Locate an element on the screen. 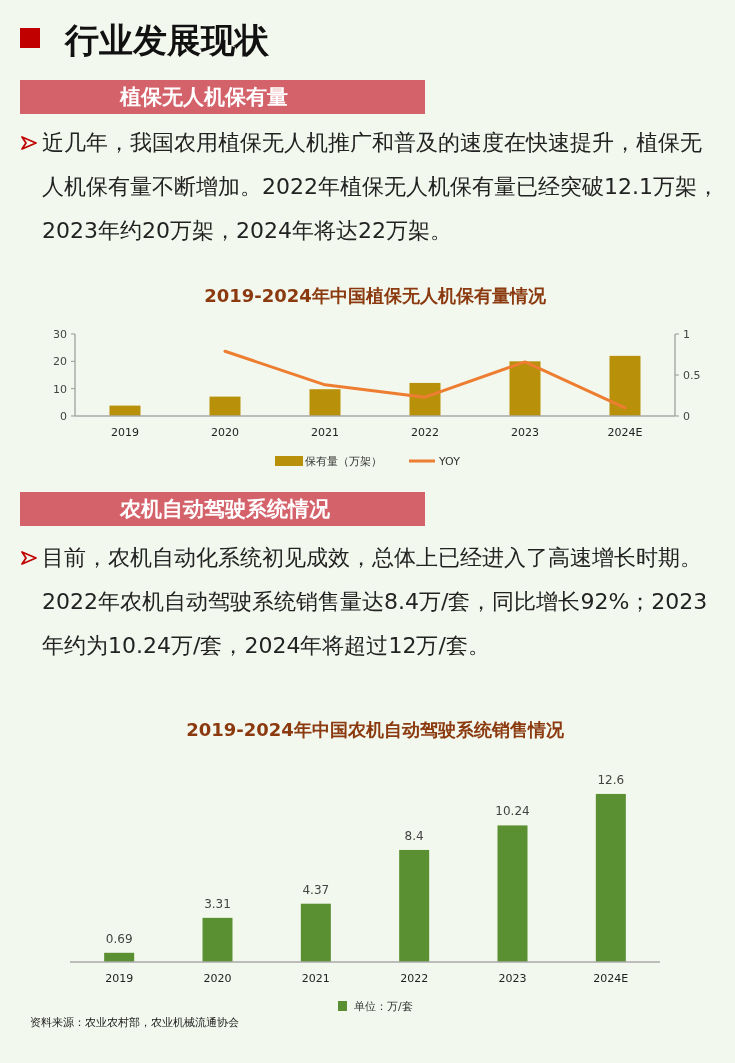 The width and height of the screenshot is (735, 1063). data-label: 0.69 is located at coordinates (119, 938).